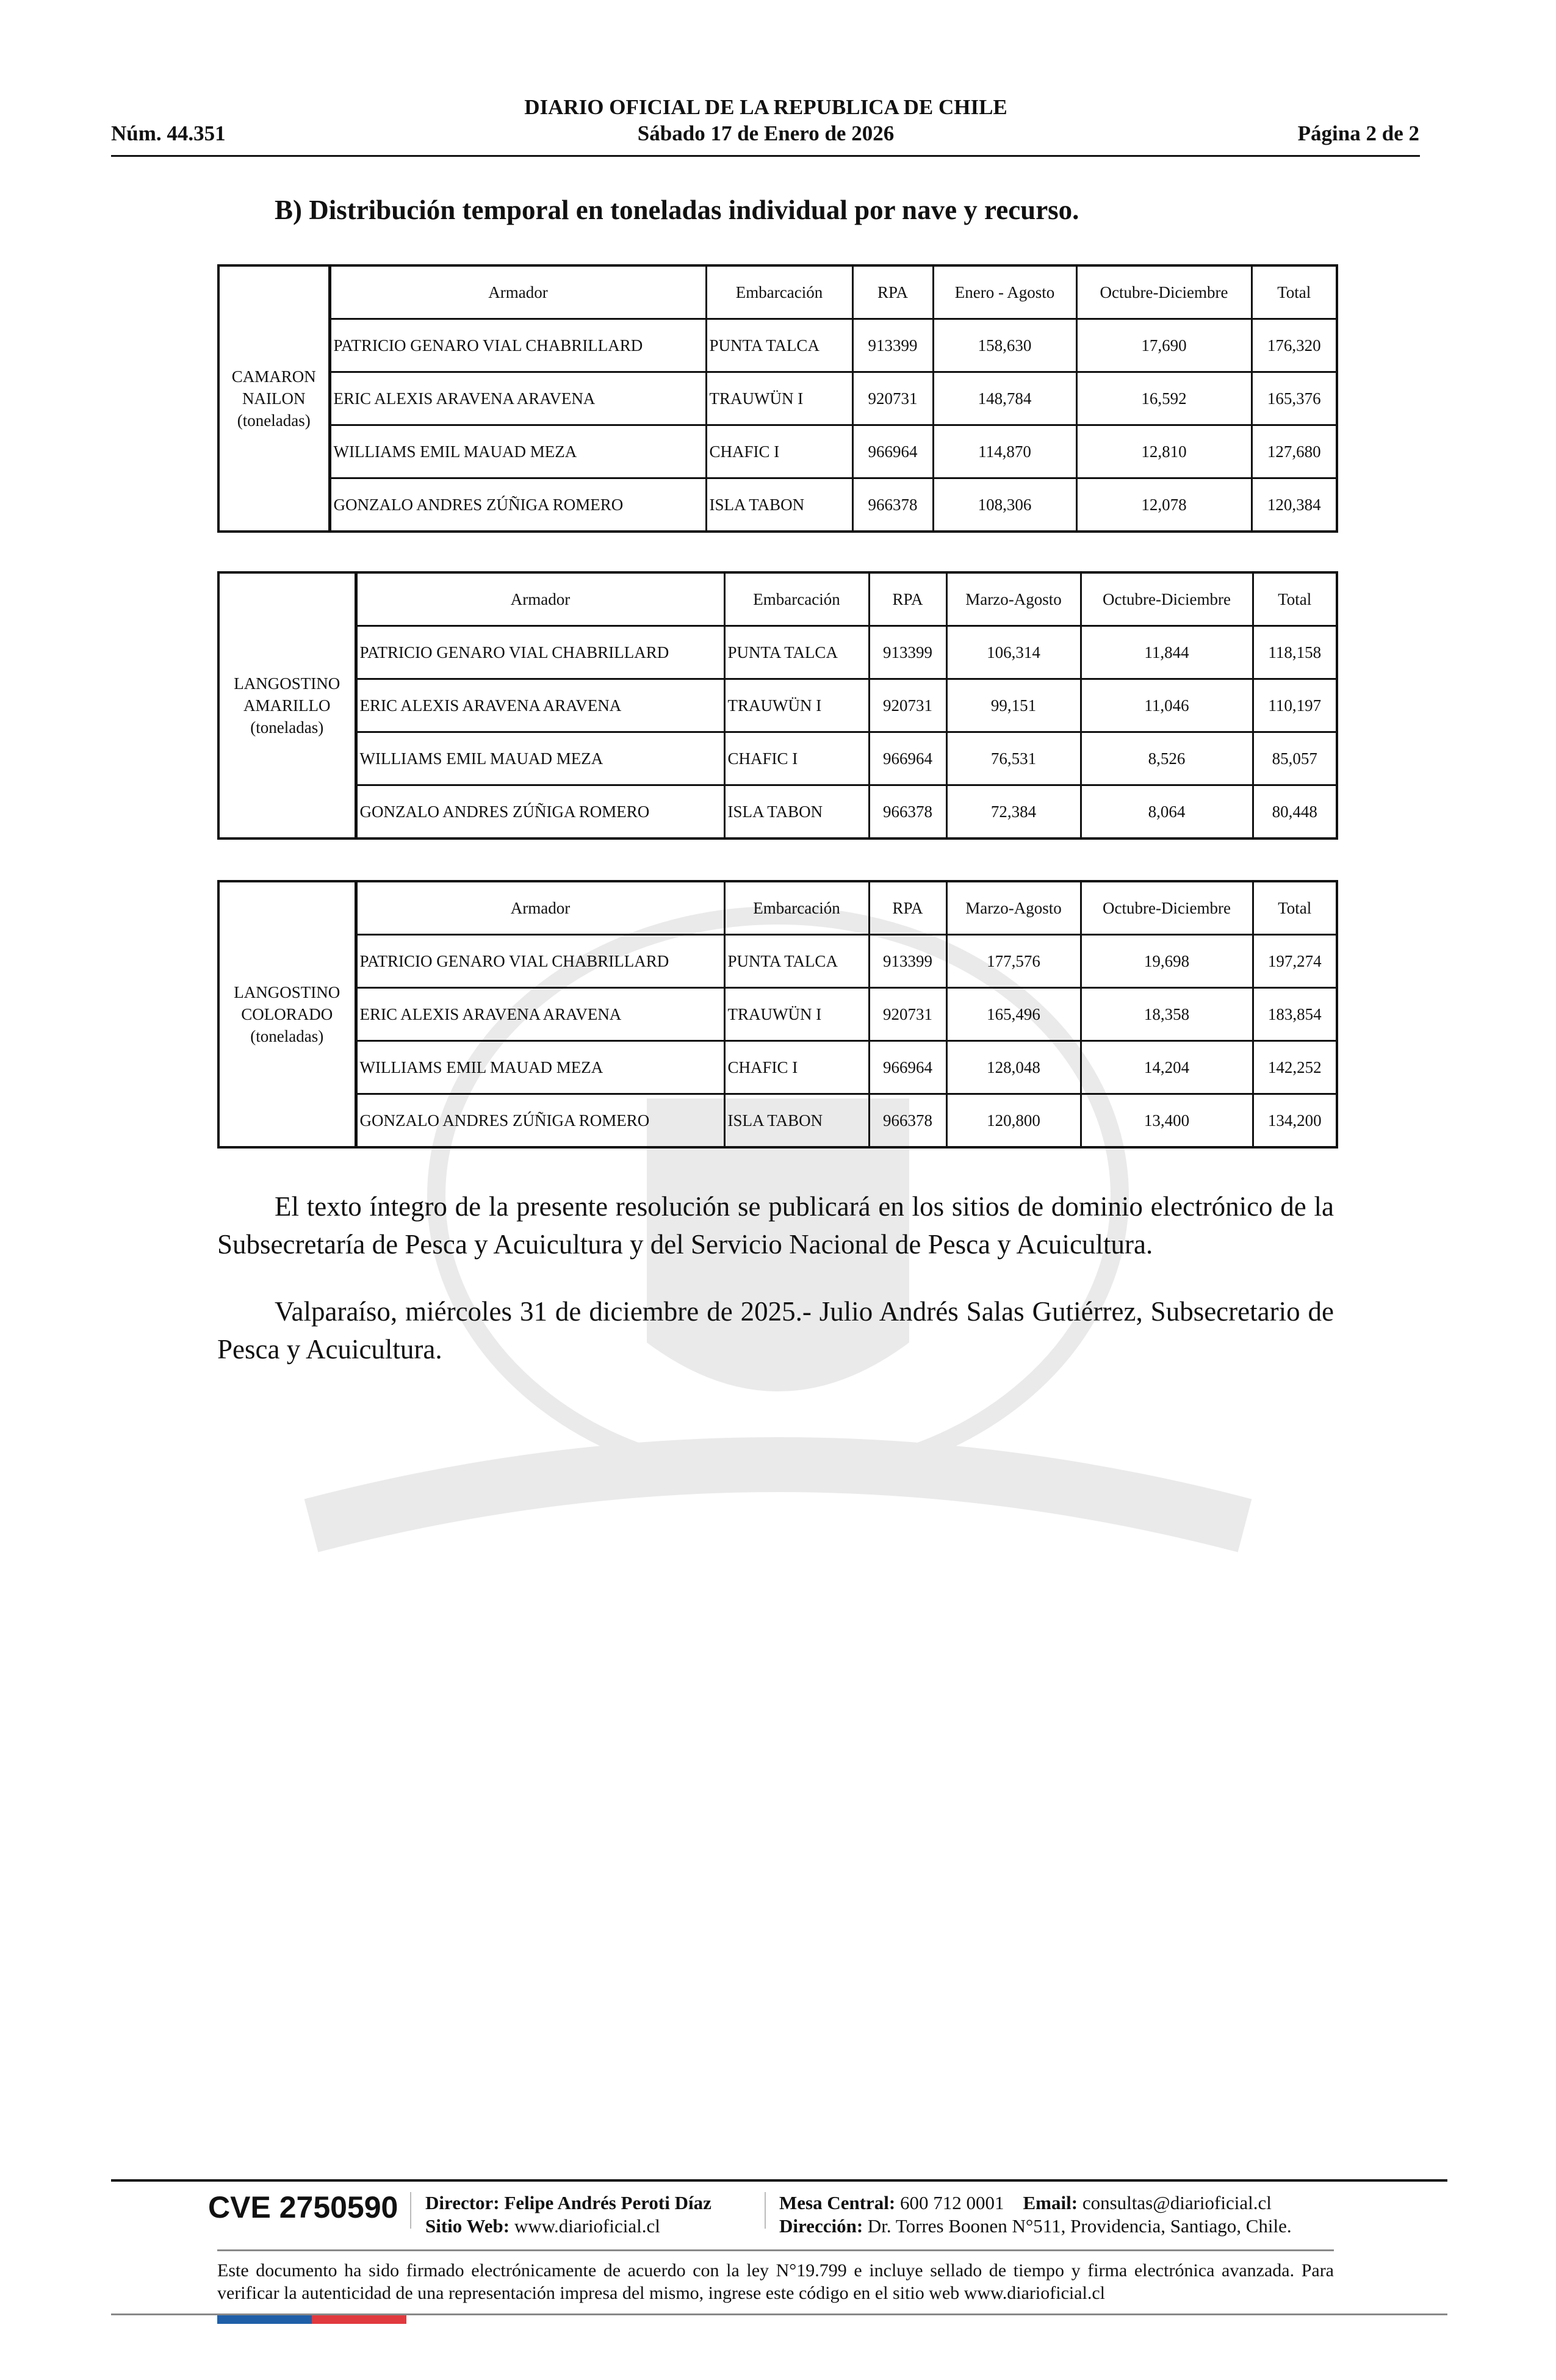 The height and width of the screenshot is (2380, 1556). I want to click on publication-title: DIARIO OFICIAL DE LA REPUBLICA DE CHILE, so click(766, 107).